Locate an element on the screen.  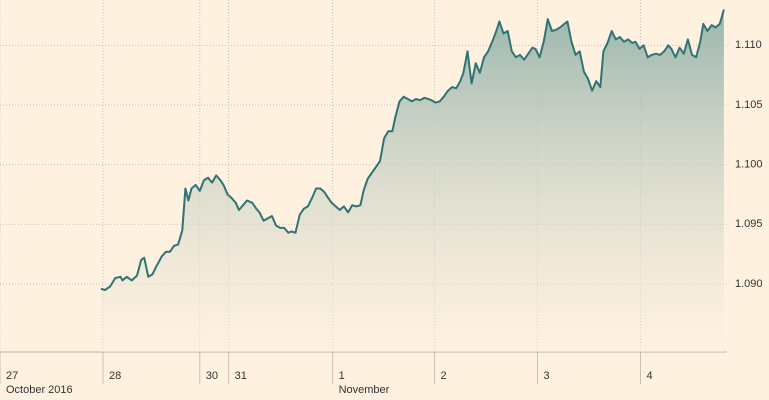
x-tick-label: 31 is located at coordinates (241, 376).